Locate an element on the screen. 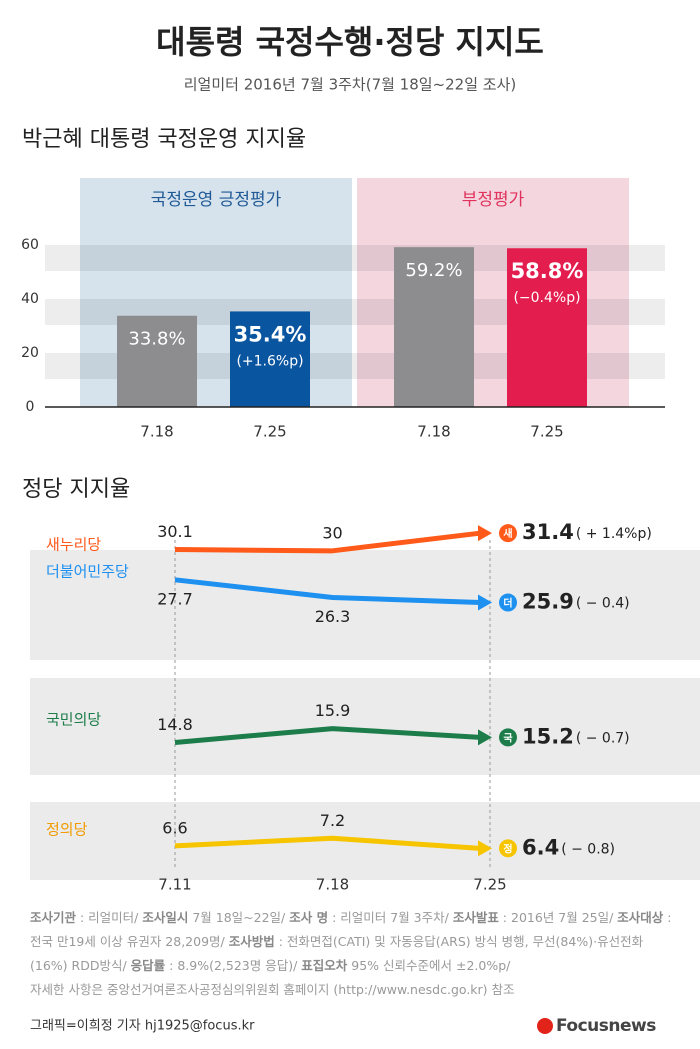  legend-label: 새누리당 is located at coordinates (73, 545).